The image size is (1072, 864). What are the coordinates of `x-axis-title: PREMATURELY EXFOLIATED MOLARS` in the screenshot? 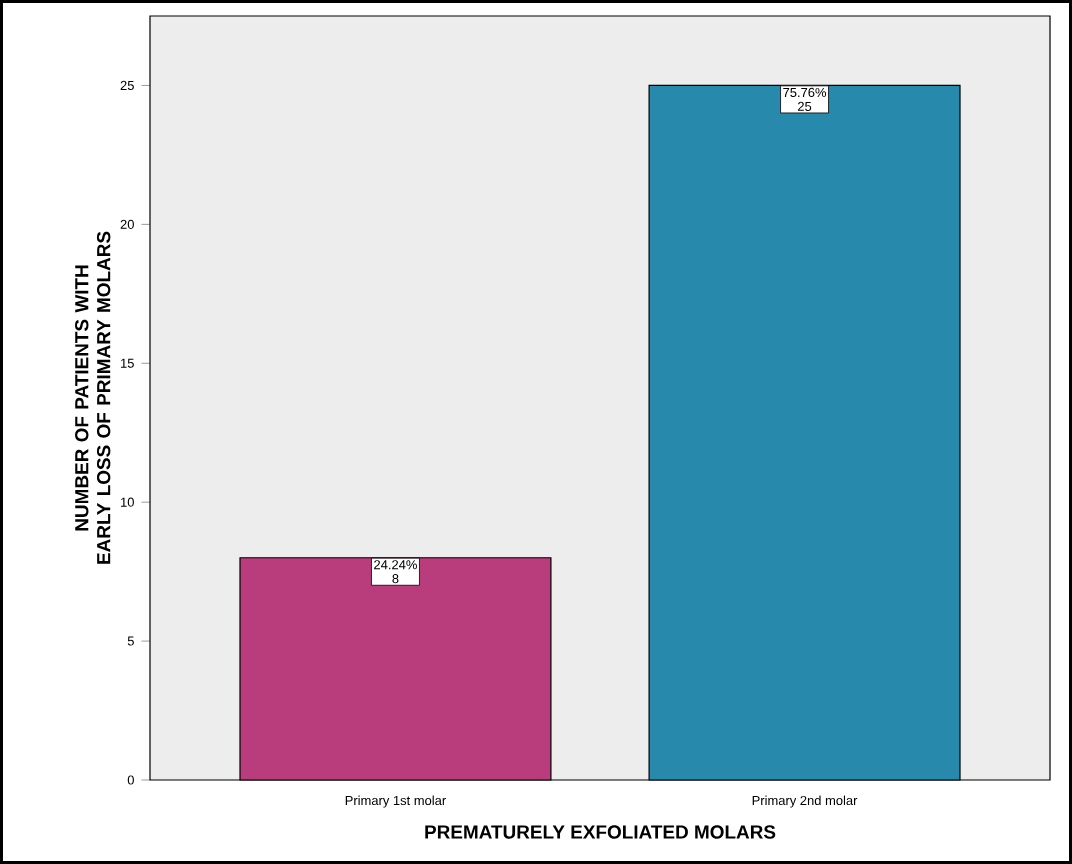 It's located at (600, 832).